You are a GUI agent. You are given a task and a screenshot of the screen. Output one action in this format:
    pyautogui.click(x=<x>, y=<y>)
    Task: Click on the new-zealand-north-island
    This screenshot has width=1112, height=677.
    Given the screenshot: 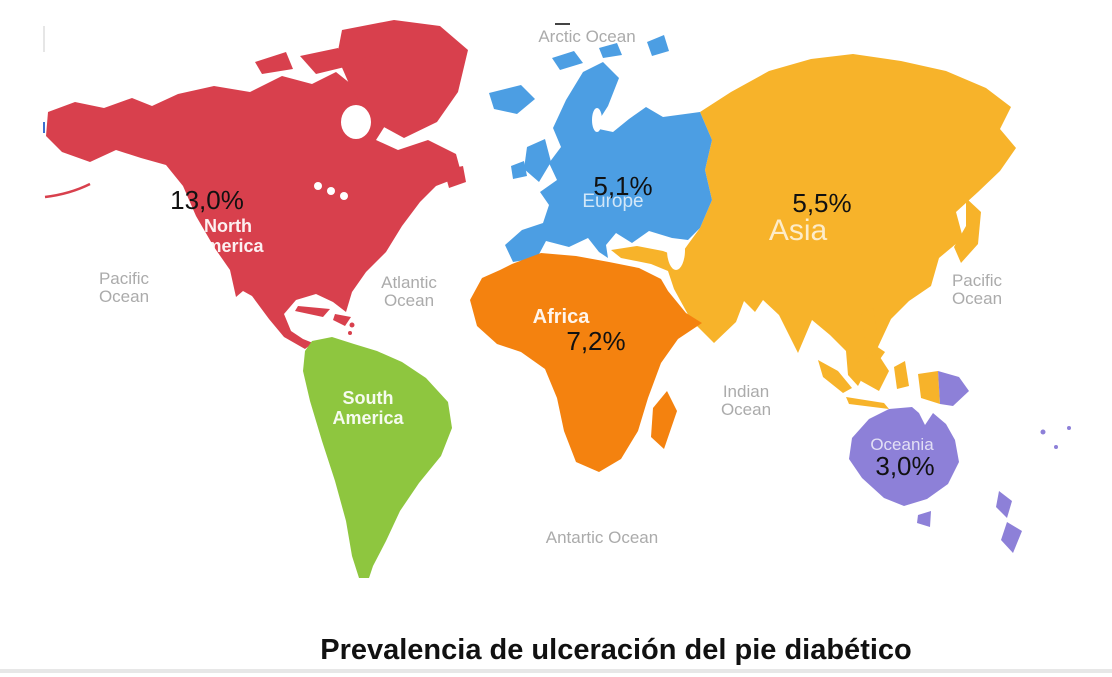 What is the action you would take?
    pyautogui.click(x=1004, y=504)
    